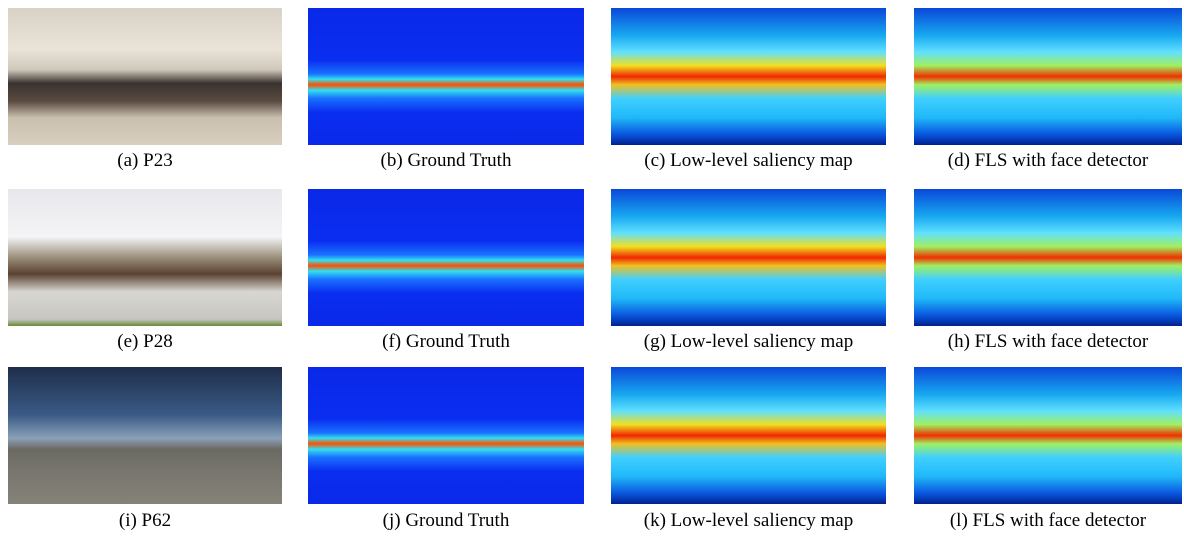 This screenshot has height=543, width=1184. Describe the element at coordinates (748, 520) in the screenshot. I see `caption: (k) Low-level saliency map` at that location.